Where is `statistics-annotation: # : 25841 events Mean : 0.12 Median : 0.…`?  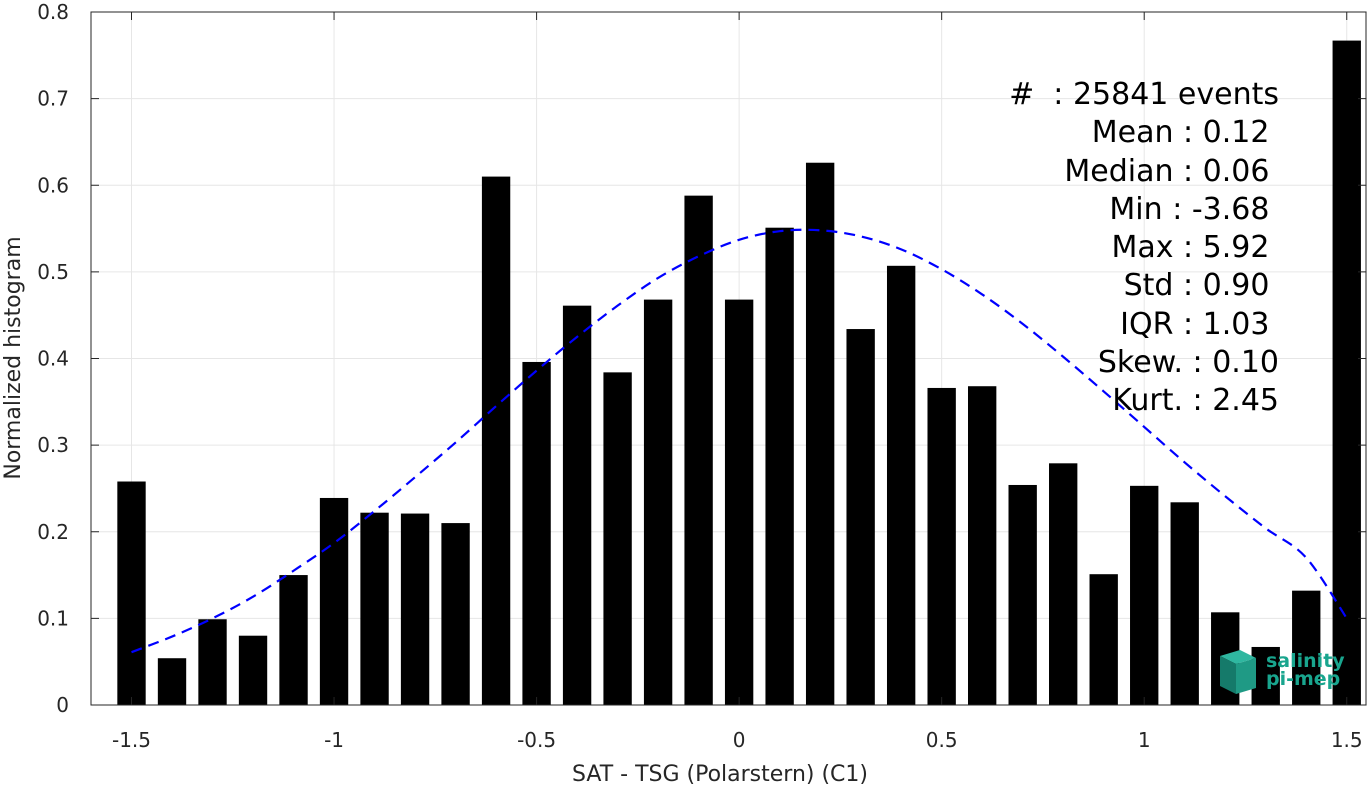
statistics-annotation: # : 25841 events Mean : 0.12 Median : 0.… is located at coordinates (1079, 248).